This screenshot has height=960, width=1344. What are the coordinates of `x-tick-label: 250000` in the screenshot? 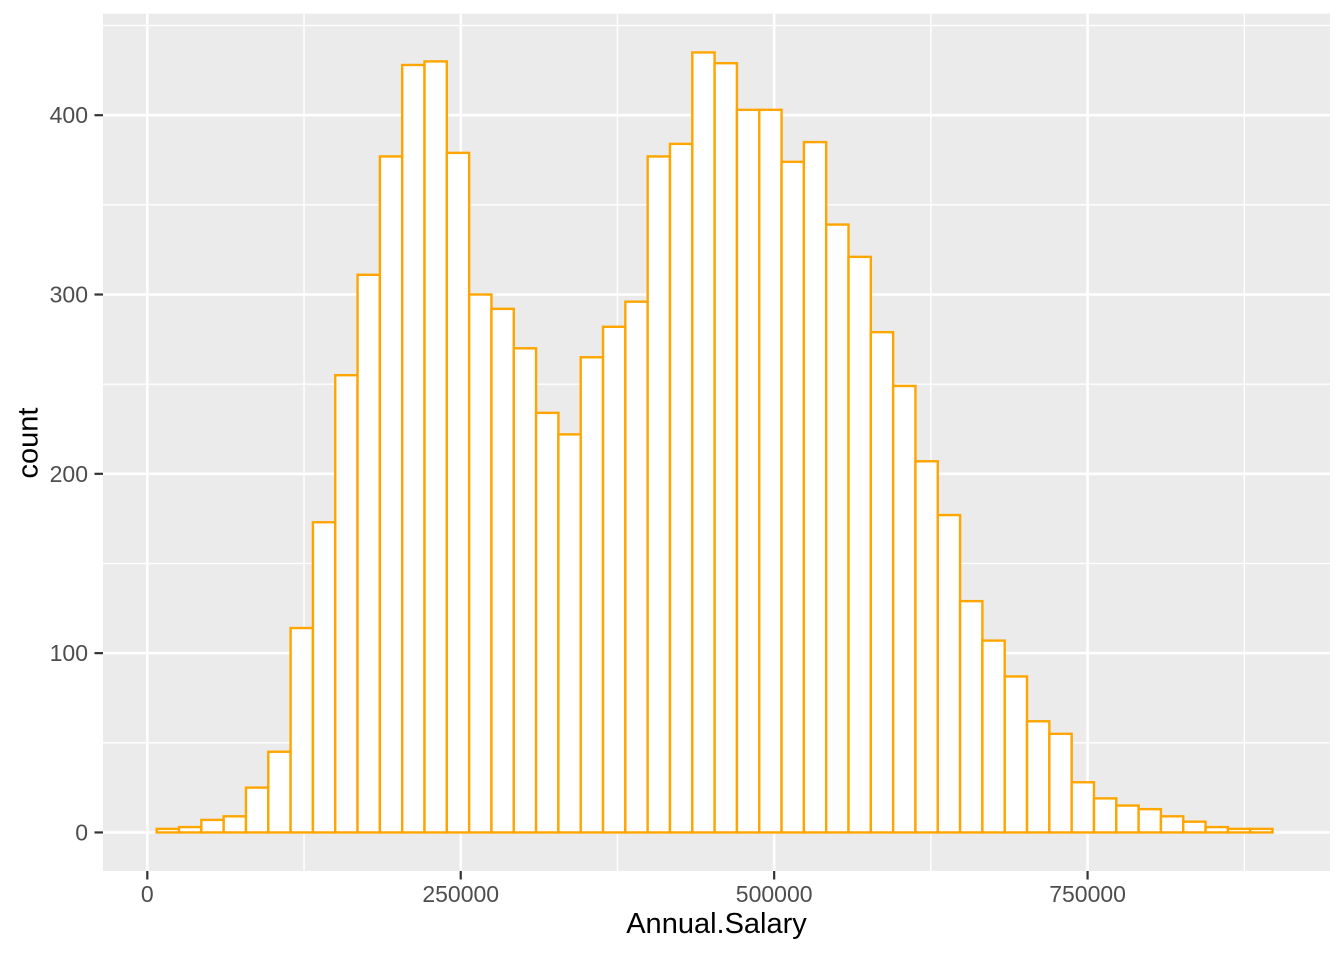 It's located at (460, 894).